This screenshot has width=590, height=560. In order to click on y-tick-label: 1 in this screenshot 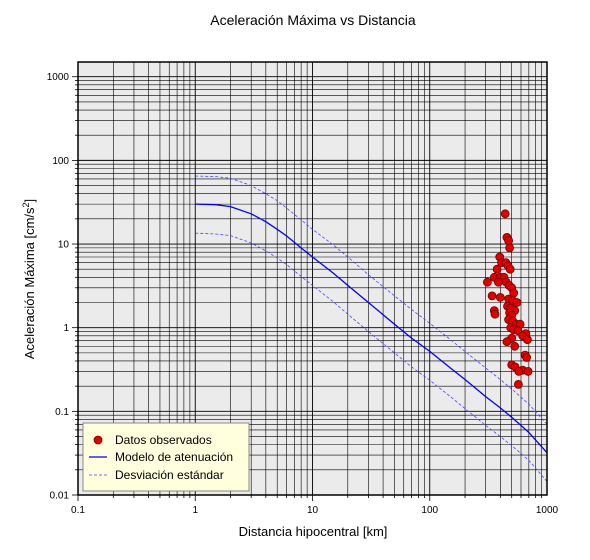, I will do `click(66, 328)`.